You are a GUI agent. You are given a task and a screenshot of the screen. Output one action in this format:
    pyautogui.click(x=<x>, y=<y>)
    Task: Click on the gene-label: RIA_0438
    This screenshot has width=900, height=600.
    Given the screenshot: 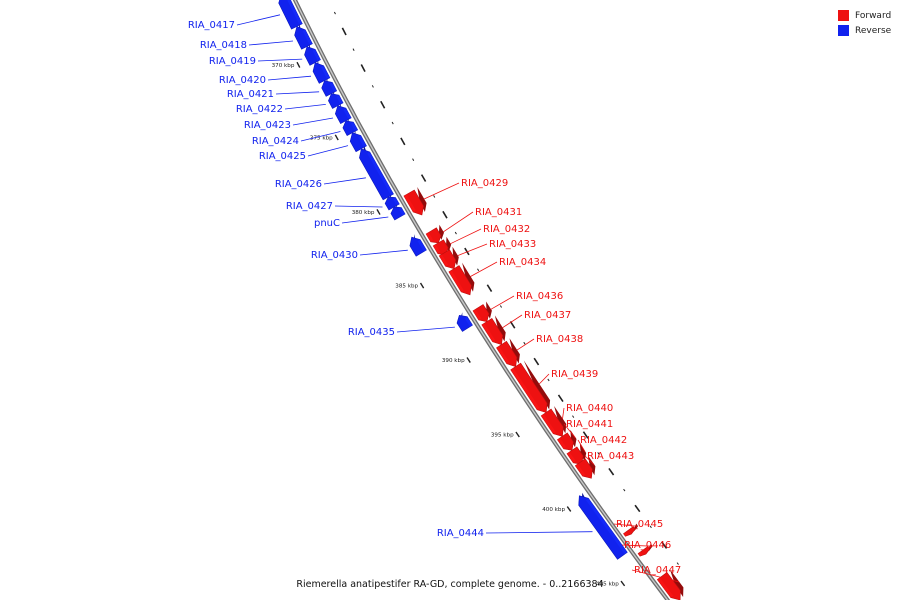 What is the action you would take?
    pyautogui.click(x=559, y=339)
    